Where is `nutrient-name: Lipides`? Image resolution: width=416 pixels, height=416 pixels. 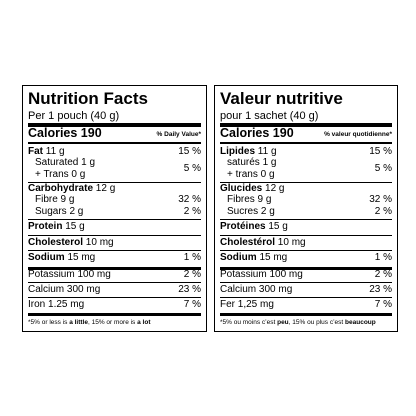
nutrient-name: Lipides is located at coordinates (238, 151).